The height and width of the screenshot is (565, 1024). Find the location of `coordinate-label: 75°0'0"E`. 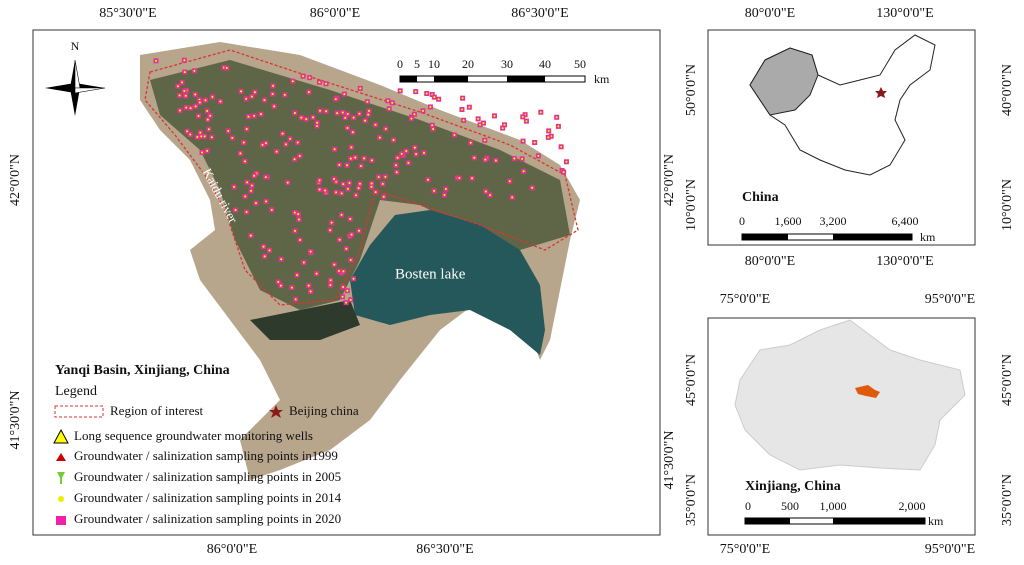

coordinate-label: 75°0'0"E is located at coordinates (745, 549).